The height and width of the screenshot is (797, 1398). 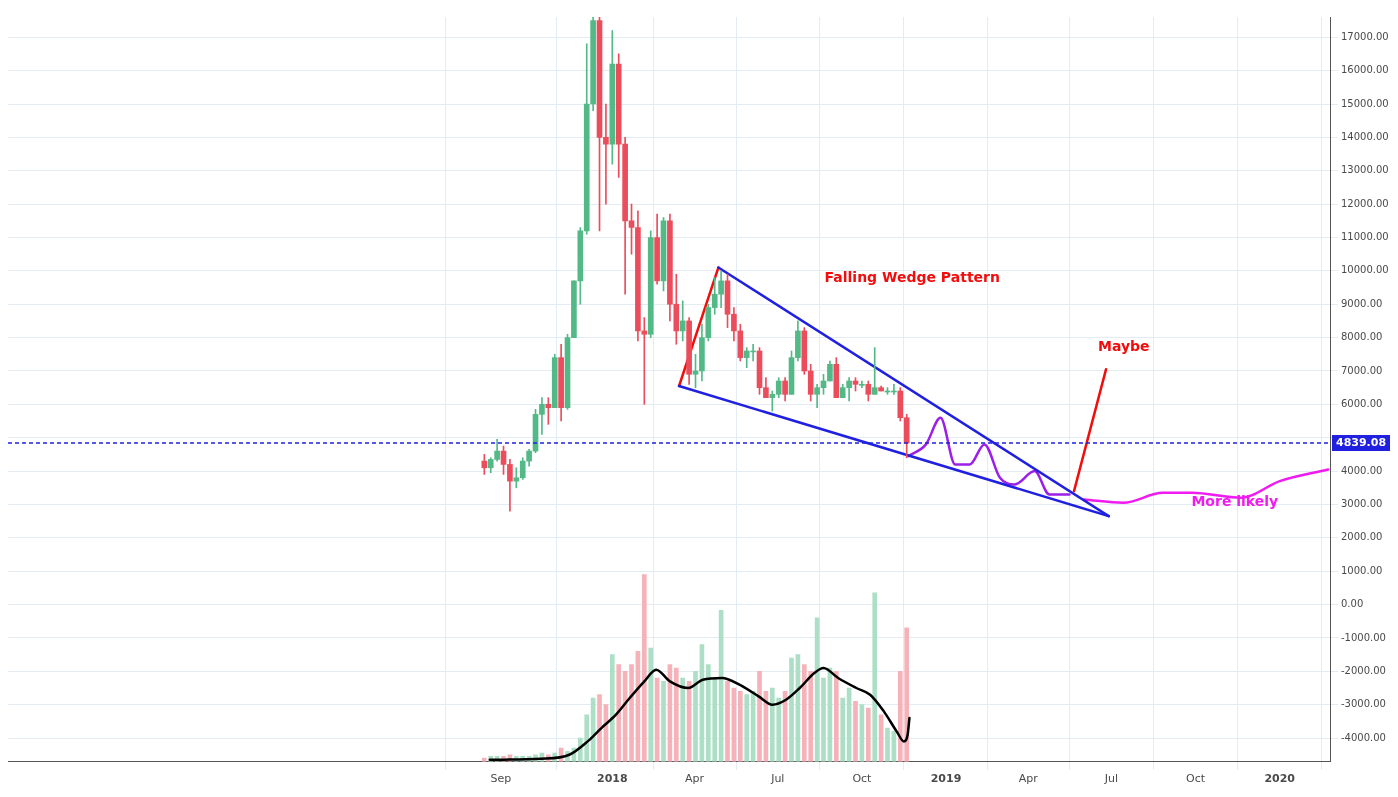 What do you see at coordinates (1362, 537) in the screenshot?
I see `y-tick-label: 2000.00` at bounding box center [1362, 537].